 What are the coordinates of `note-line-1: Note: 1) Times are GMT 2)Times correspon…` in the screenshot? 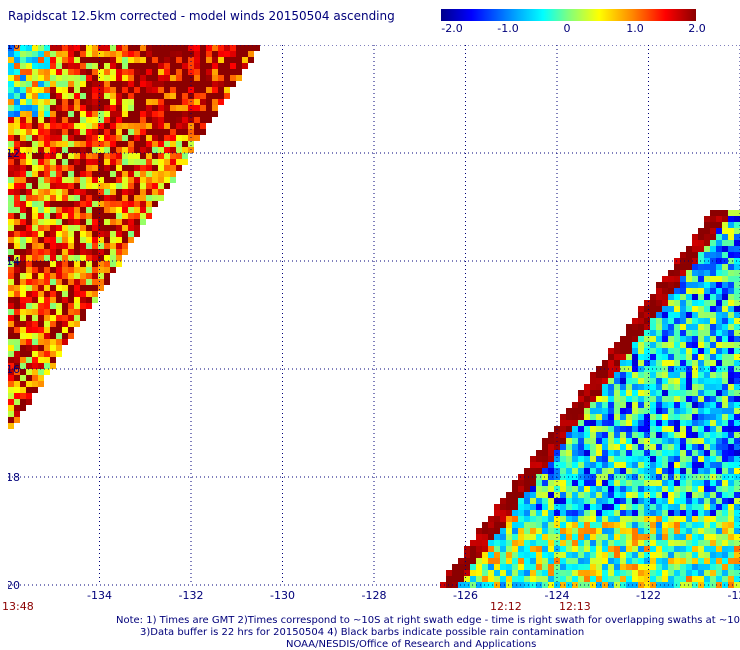 It's located at (428, 620).